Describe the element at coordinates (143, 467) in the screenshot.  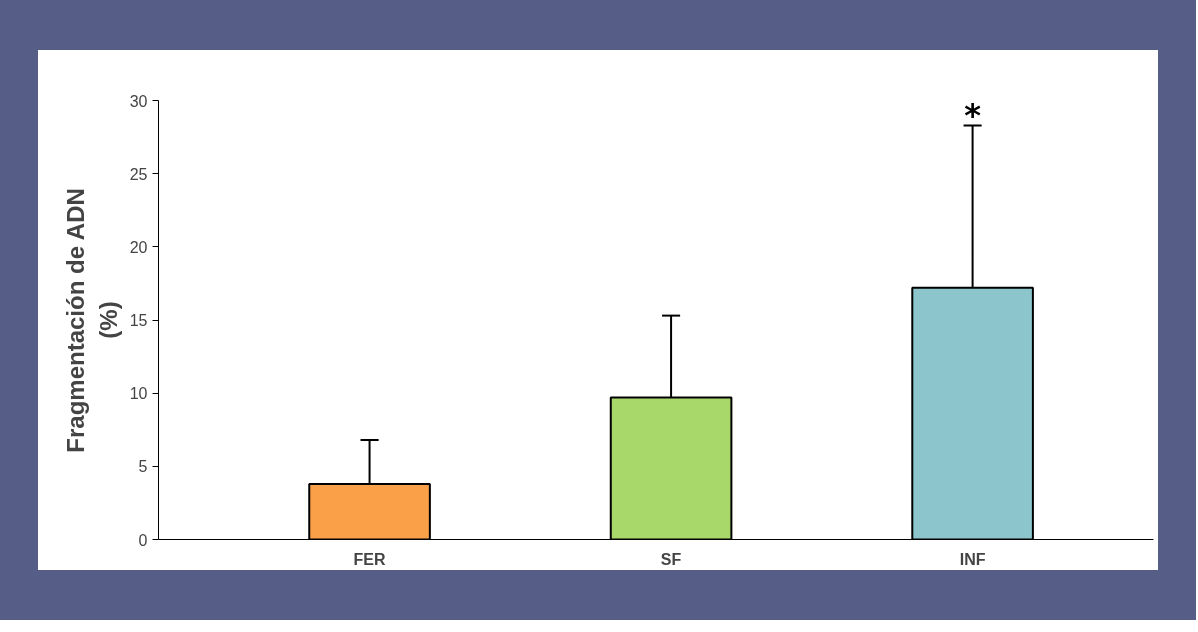
I see `y-tick-label: 5` at that location.